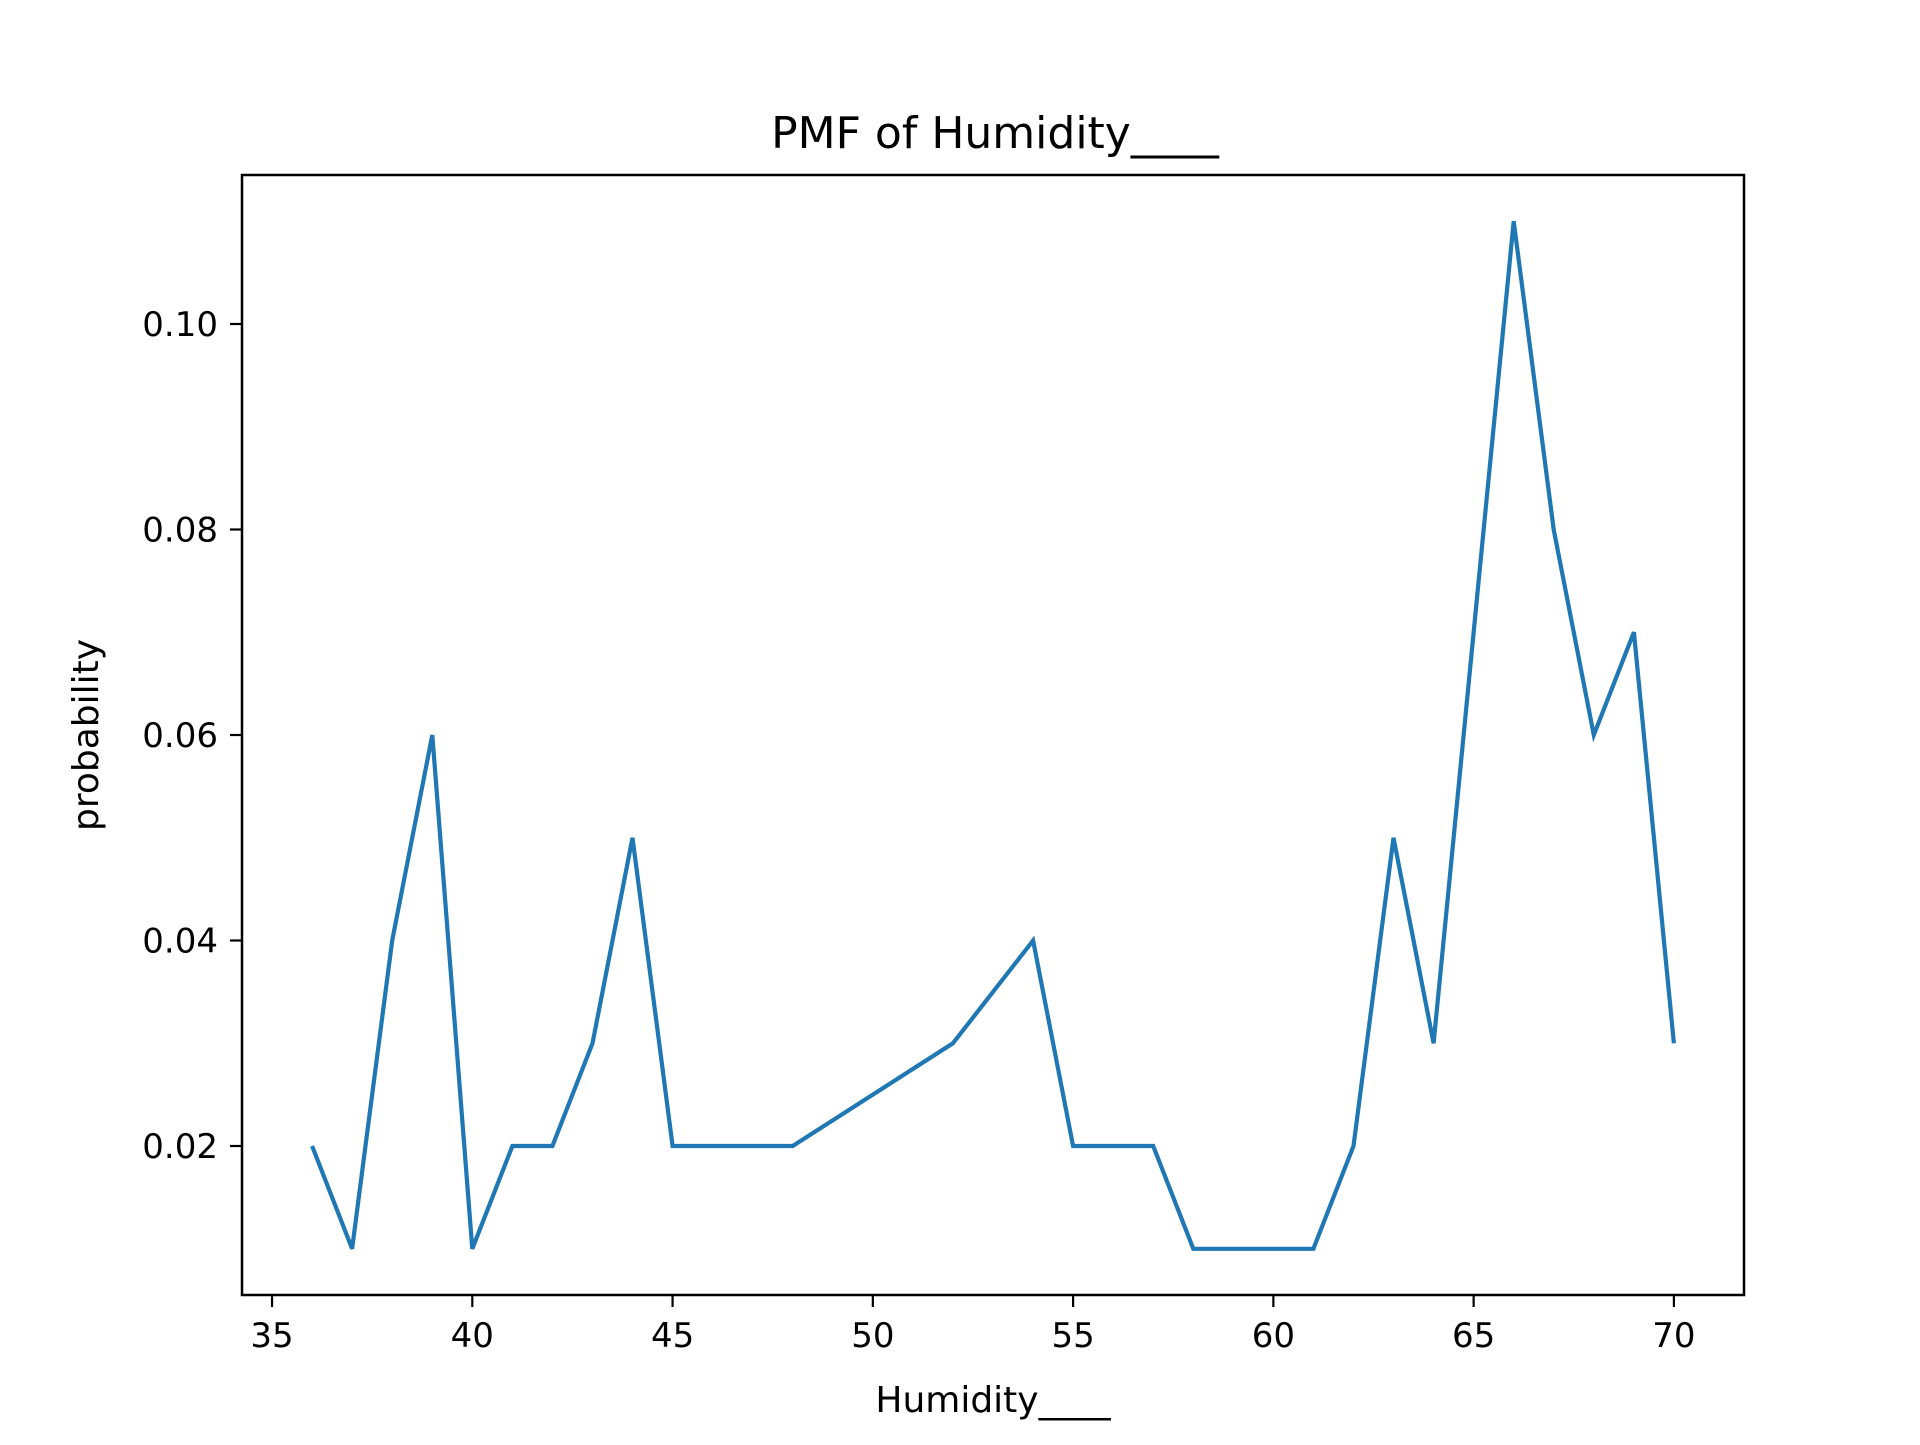  What do you see at coordinates (1673, 1336) in the screenshot?
I see `x-tick-label: 70` at bounding box center [1673, 1336].